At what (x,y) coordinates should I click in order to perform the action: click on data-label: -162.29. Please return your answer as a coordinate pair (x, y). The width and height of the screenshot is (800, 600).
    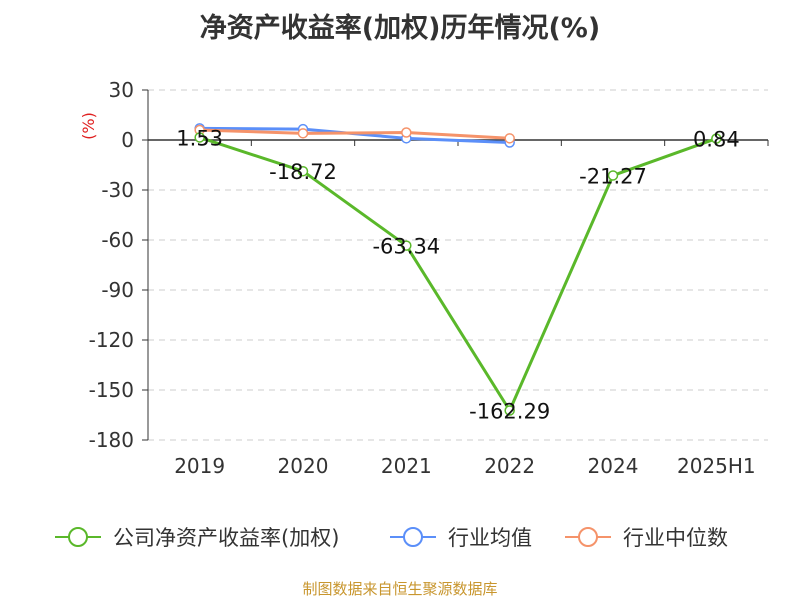
    Looking at the image, I should click on (509, 411).